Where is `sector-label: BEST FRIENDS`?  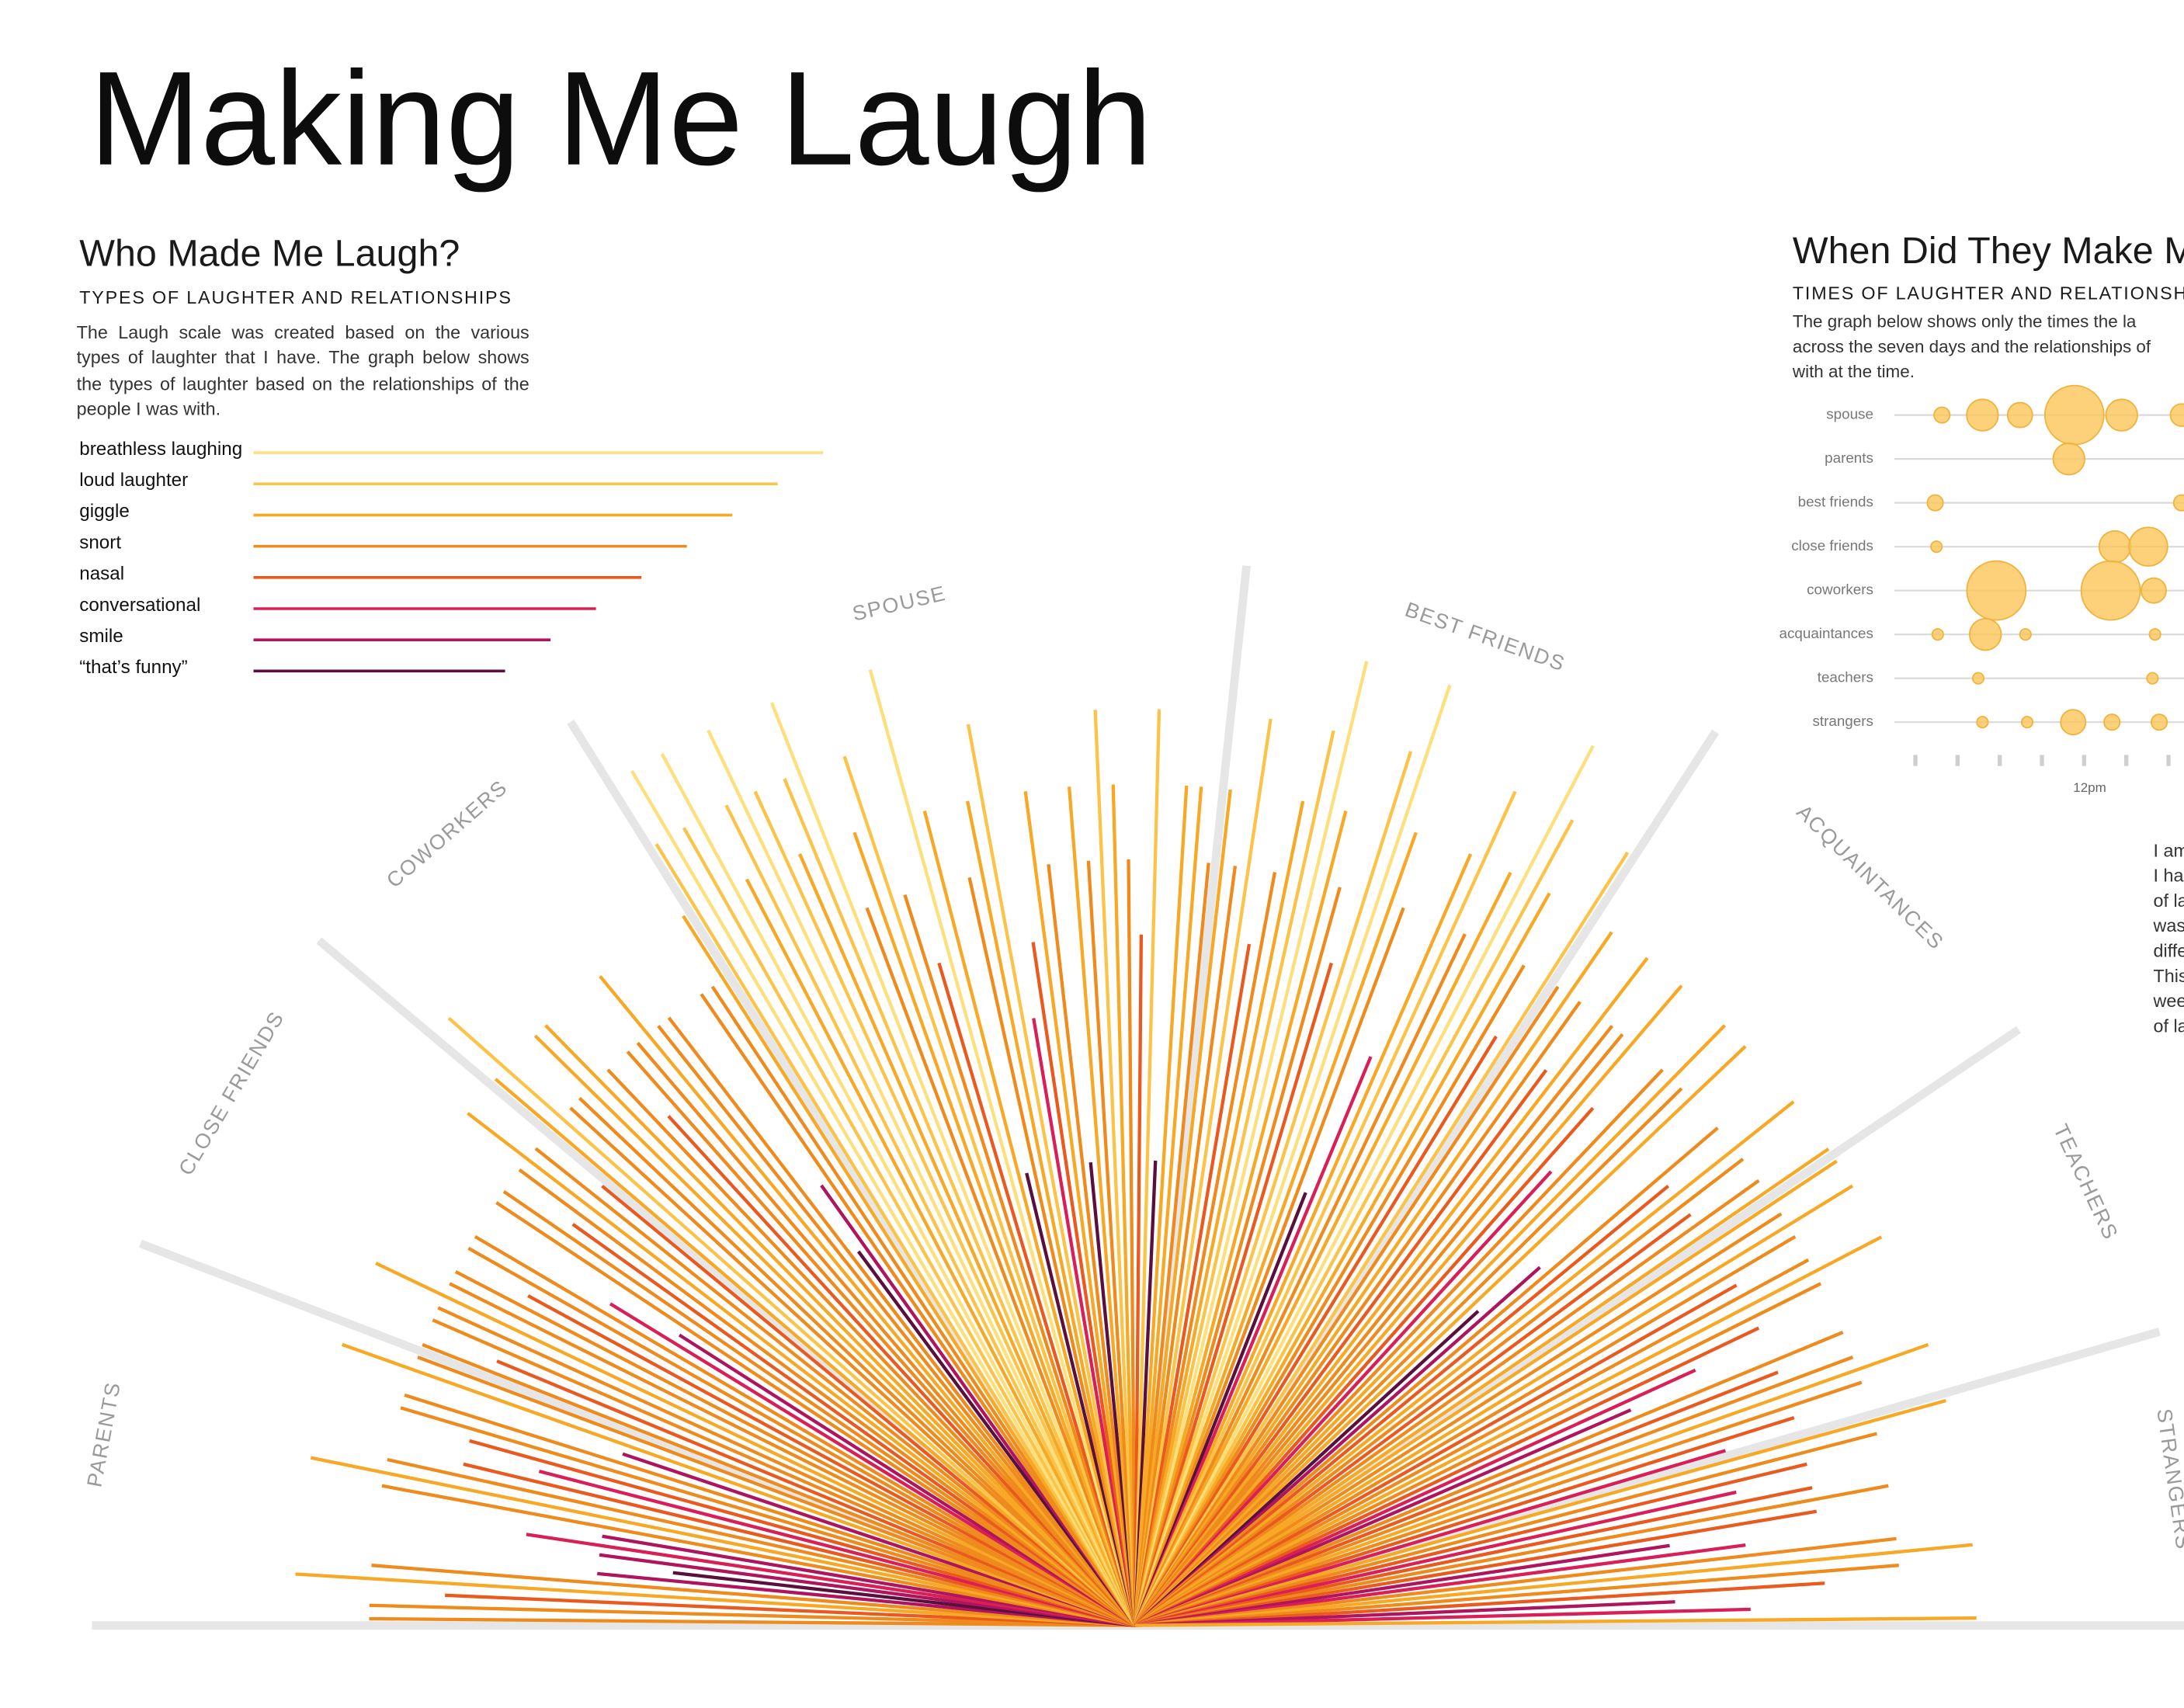
sector-label: BEST FRIENDS is located at coordinates (1485, 637).